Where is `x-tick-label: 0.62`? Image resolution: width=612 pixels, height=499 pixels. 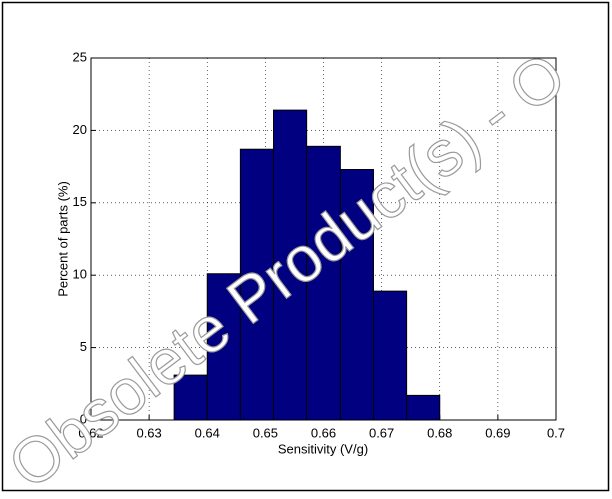 x-tick-label: 0.62 is located at coordinates (90, 432).